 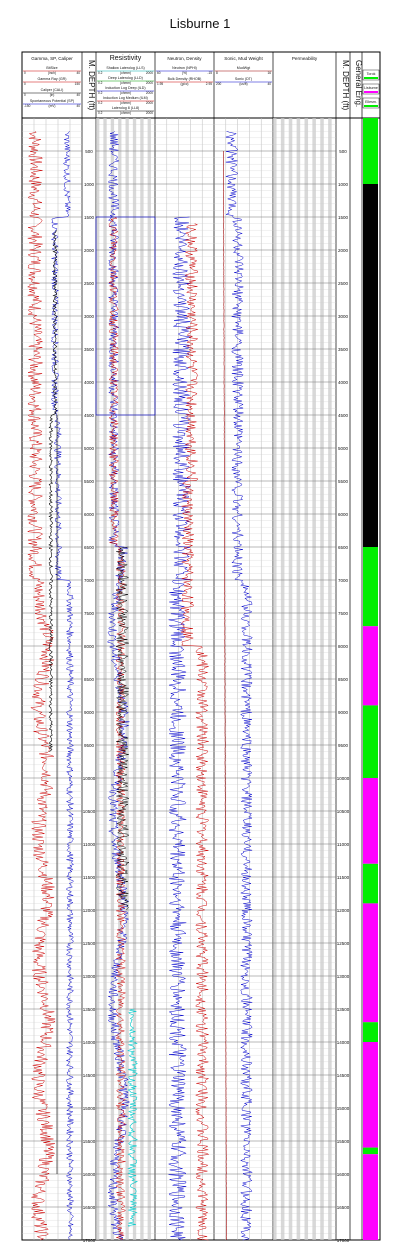 What do you see at coordinates (195, 732) in the screenshot?
I see `rhob-curve` at bounding box center [195, 732].